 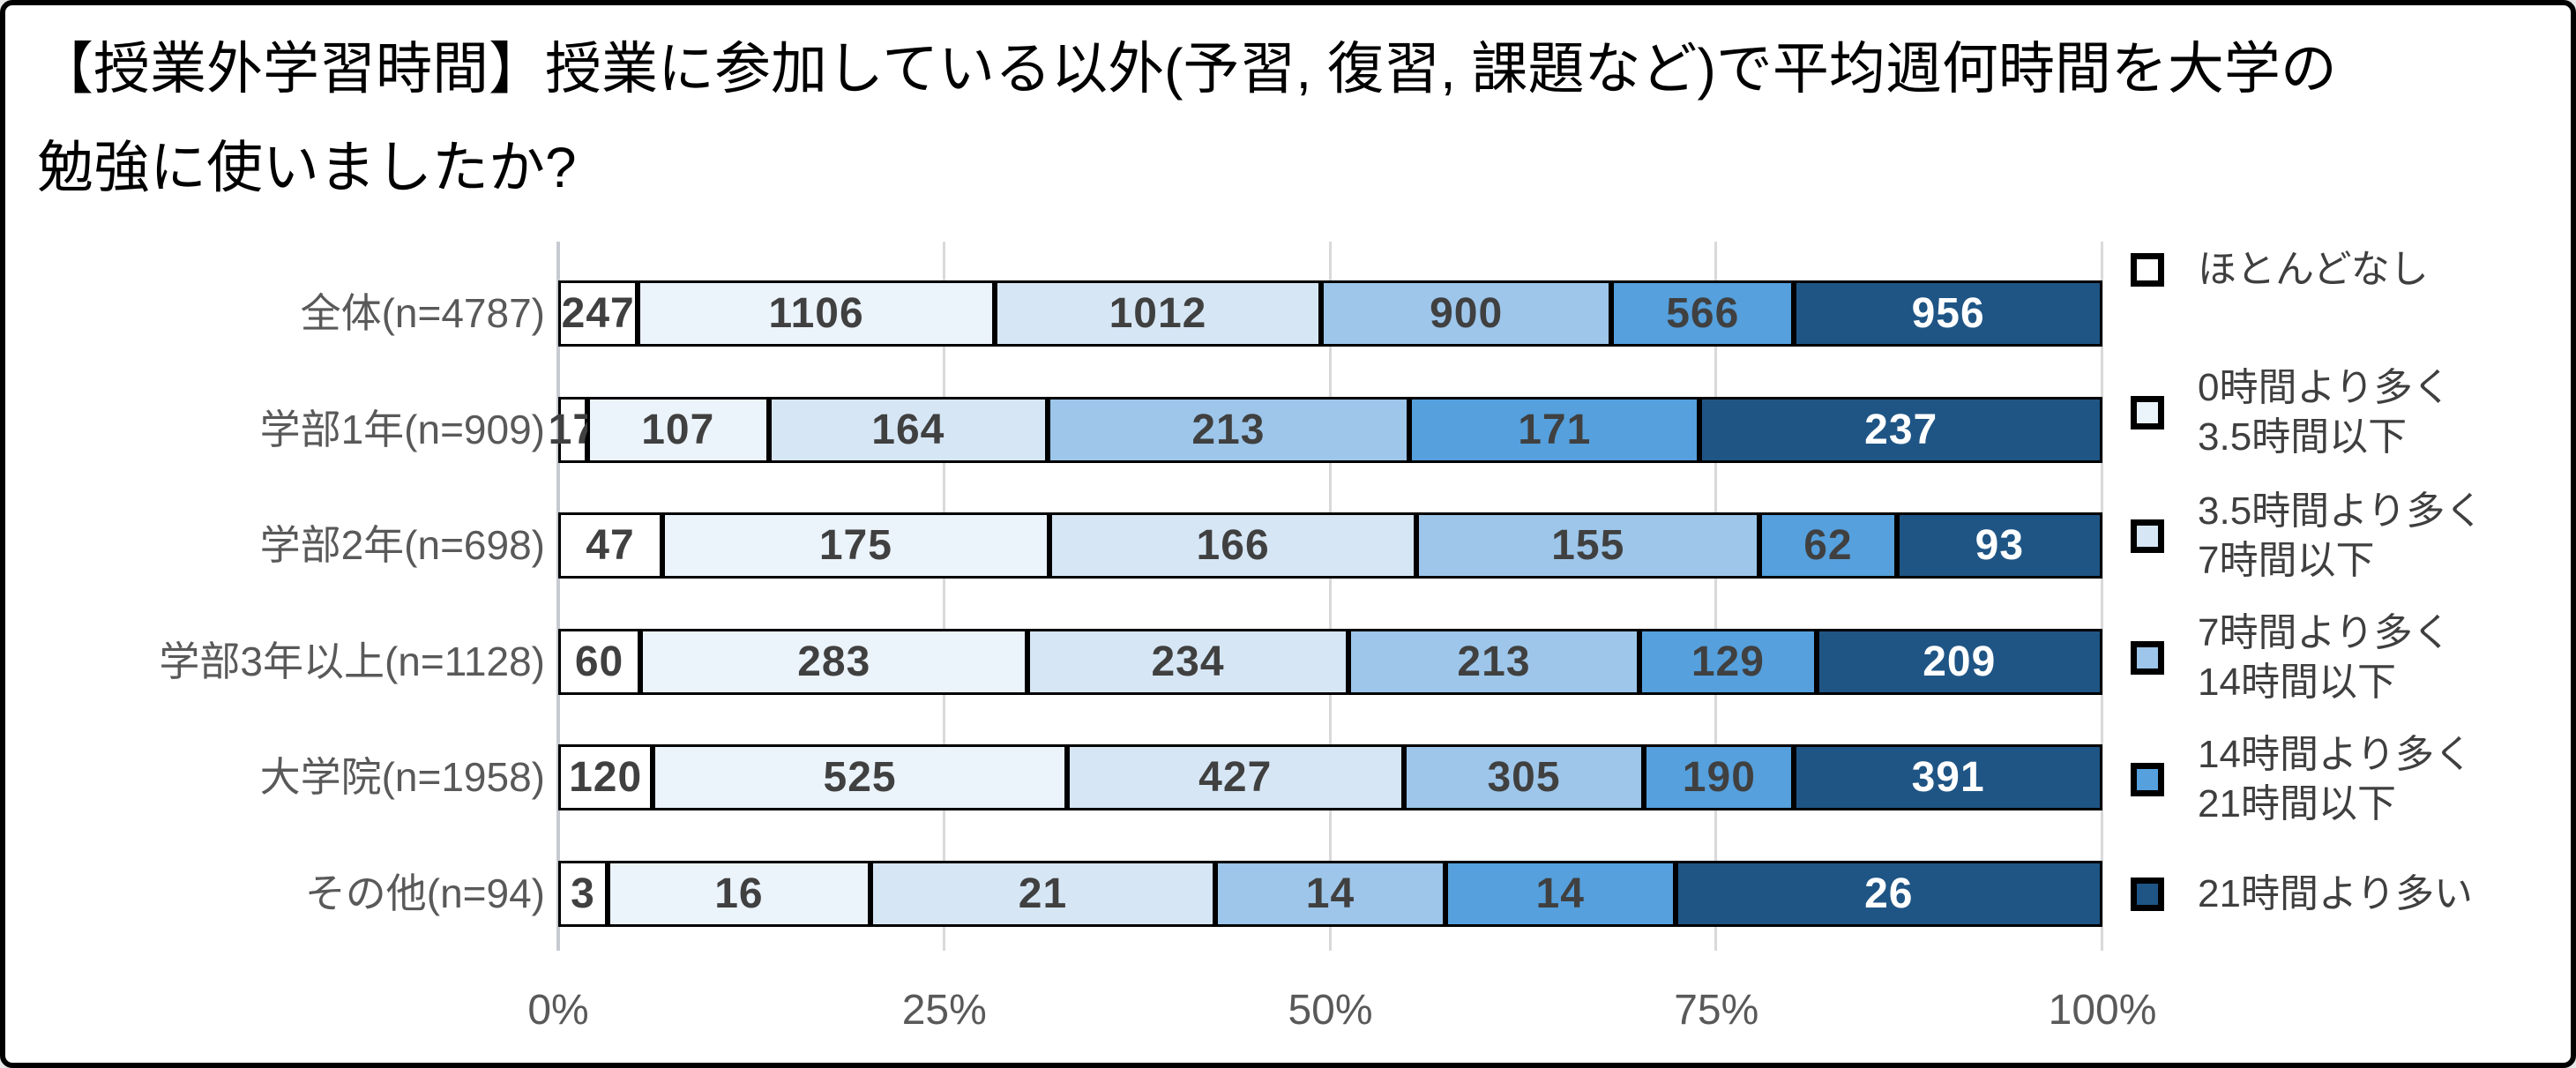 I want to click on segment-value-label: 427, so click(x=1235, y=778).